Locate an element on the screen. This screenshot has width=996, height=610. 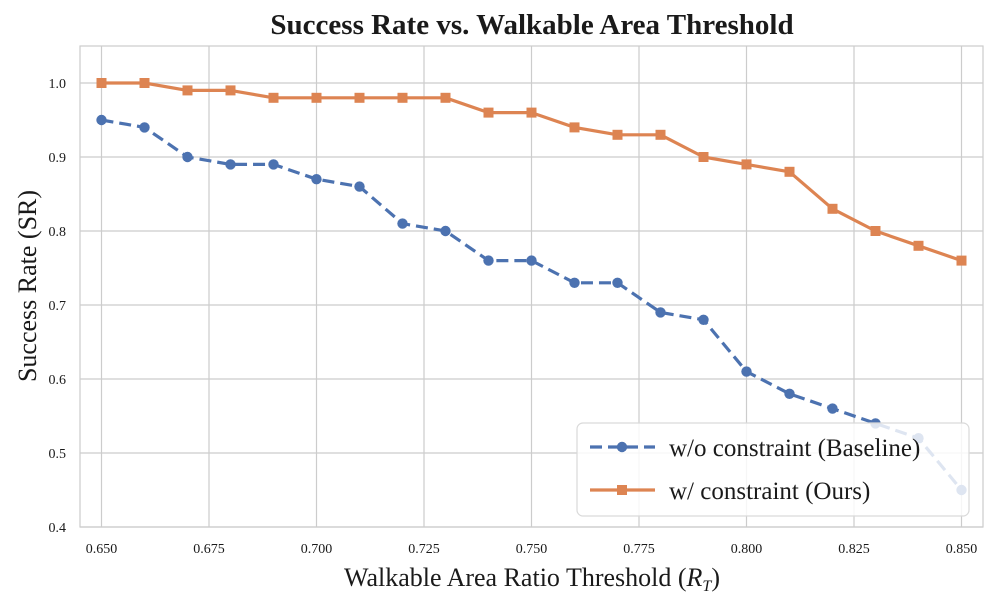
x-axis-label: Walkable Area Ratio Threshold (RT) is located at coordinates (532, 579).